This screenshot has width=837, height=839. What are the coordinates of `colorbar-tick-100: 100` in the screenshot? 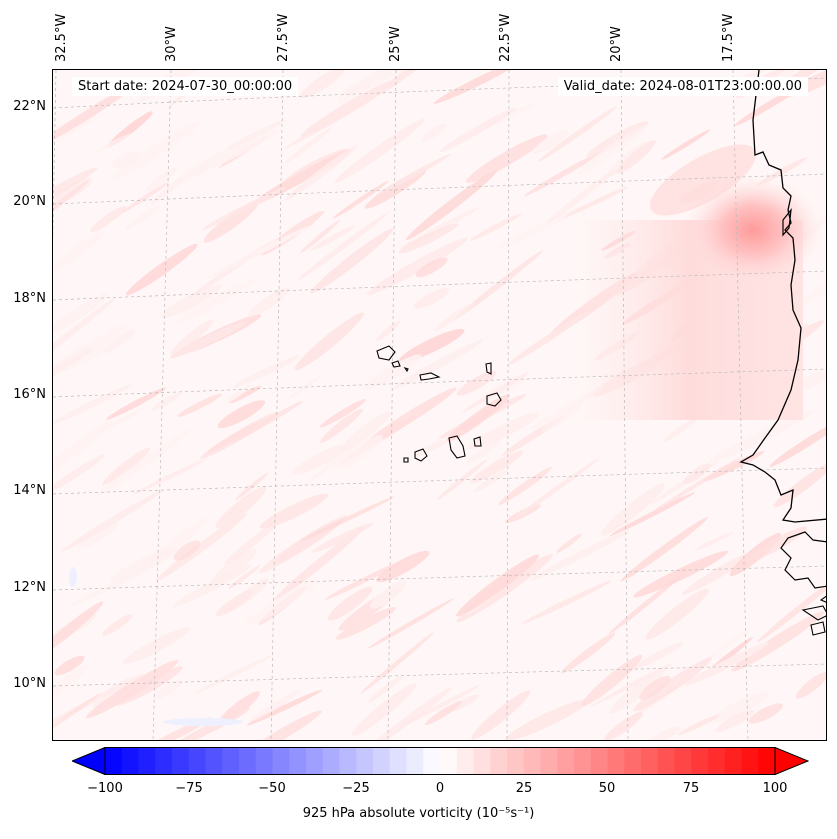 It's located at (775, 788).